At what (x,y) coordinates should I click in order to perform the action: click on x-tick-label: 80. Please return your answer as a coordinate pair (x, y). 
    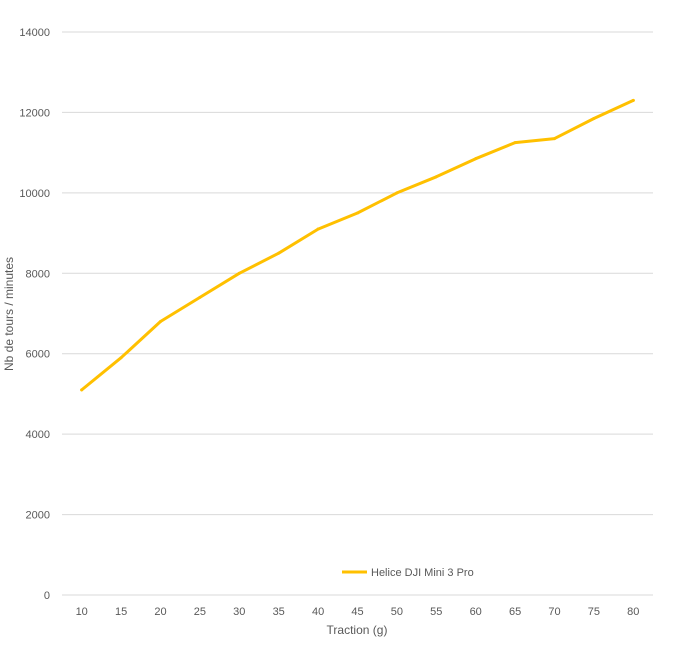
    Looking at the image, I should click on (633, 612).